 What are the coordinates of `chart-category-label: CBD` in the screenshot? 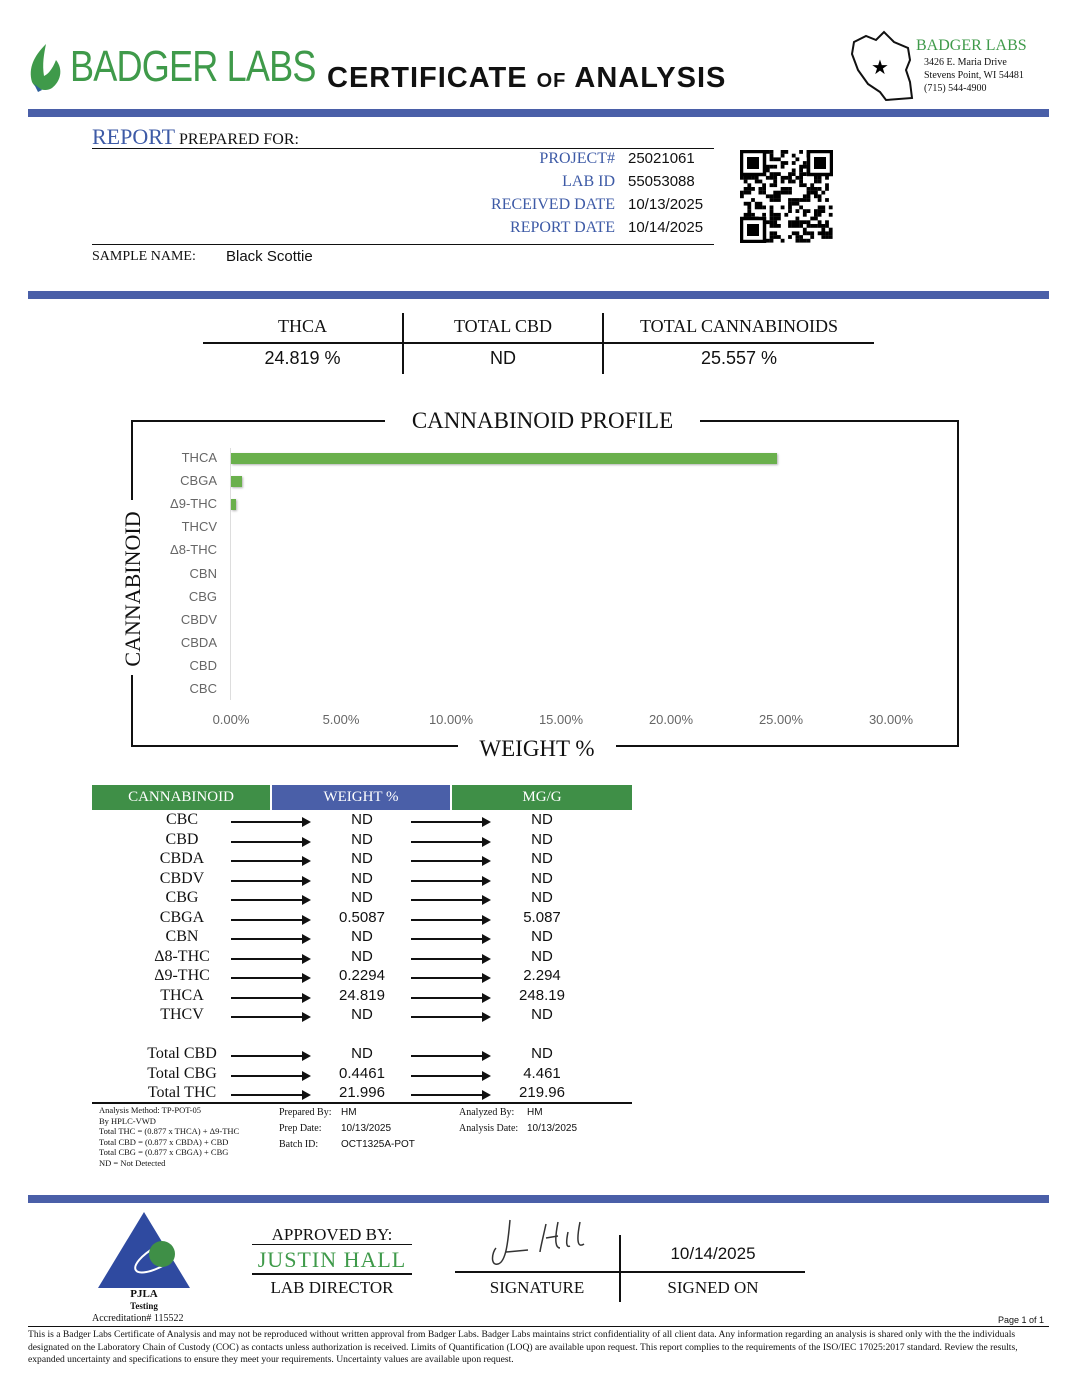 It's located at (203, 665).